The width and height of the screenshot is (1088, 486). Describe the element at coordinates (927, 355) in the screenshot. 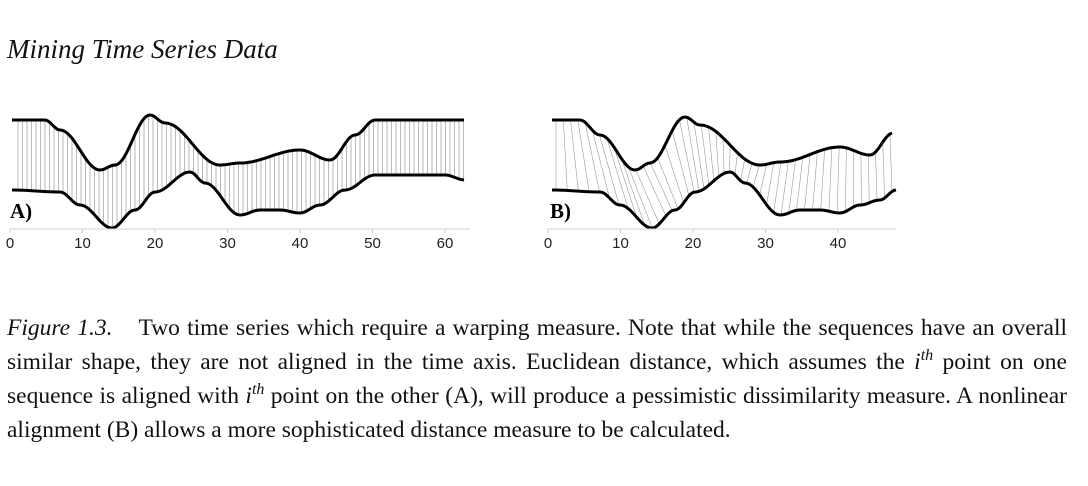

I see `caption-sup-1: th` at that location.